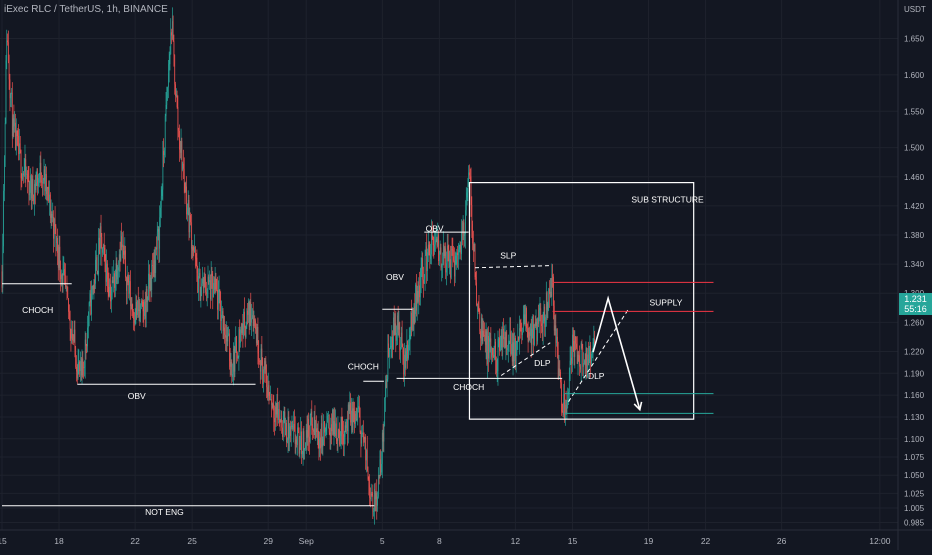 Image resolution: width=932 pixels, height=555 pixels. Describe the element at coordinates (59, 541) in the screenshot. I see `time-tick-label: 18` at that location.